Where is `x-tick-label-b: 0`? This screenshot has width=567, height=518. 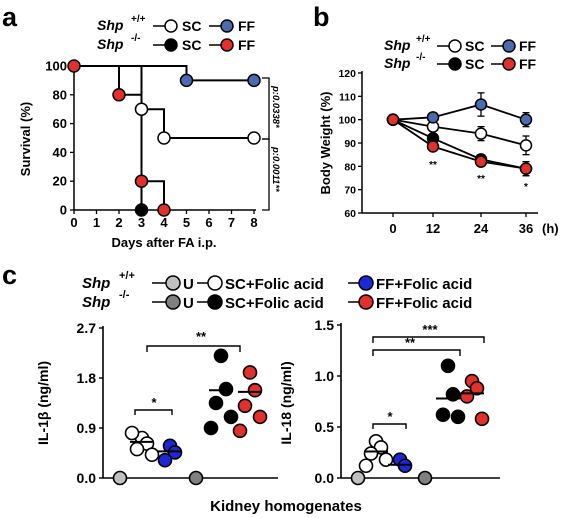
x-tick-label-b: 0 is located at coordinates (392, 228).